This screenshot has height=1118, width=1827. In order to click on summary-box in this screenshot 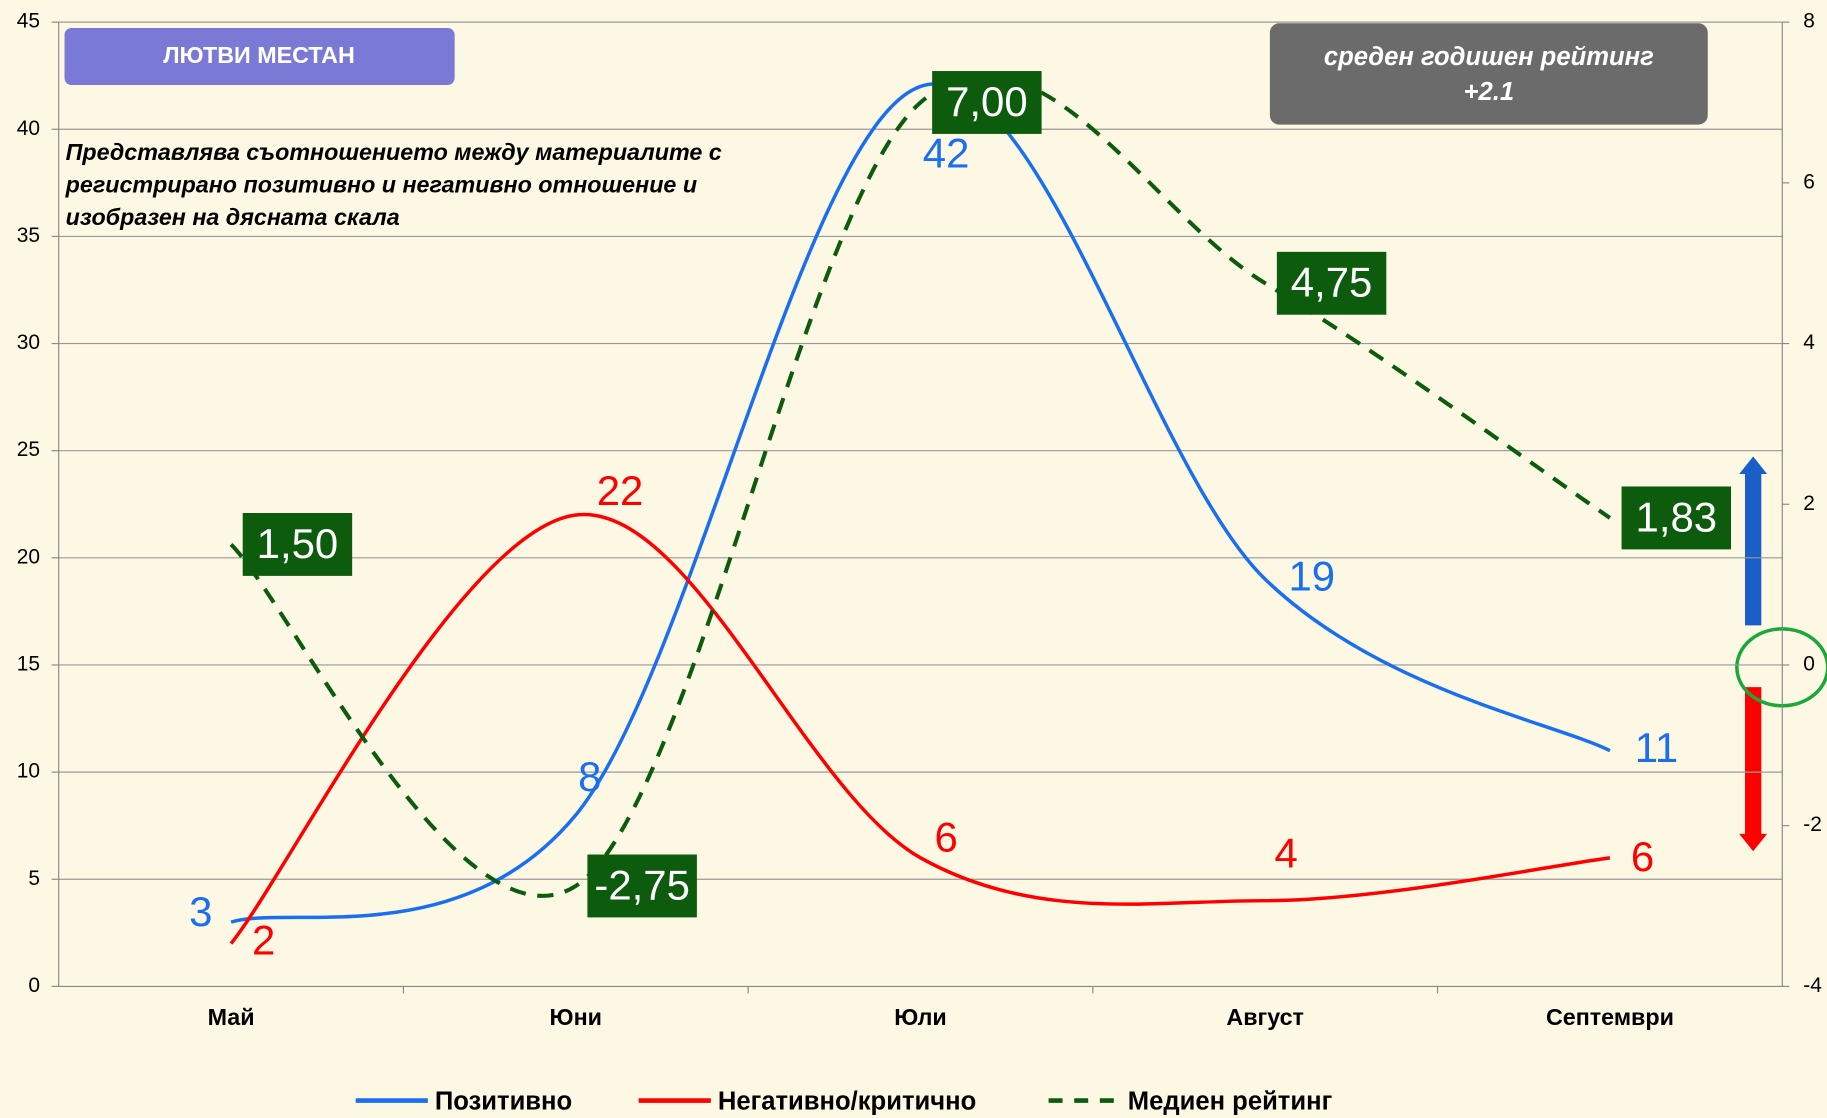, I will do `click(1488, 74)`.